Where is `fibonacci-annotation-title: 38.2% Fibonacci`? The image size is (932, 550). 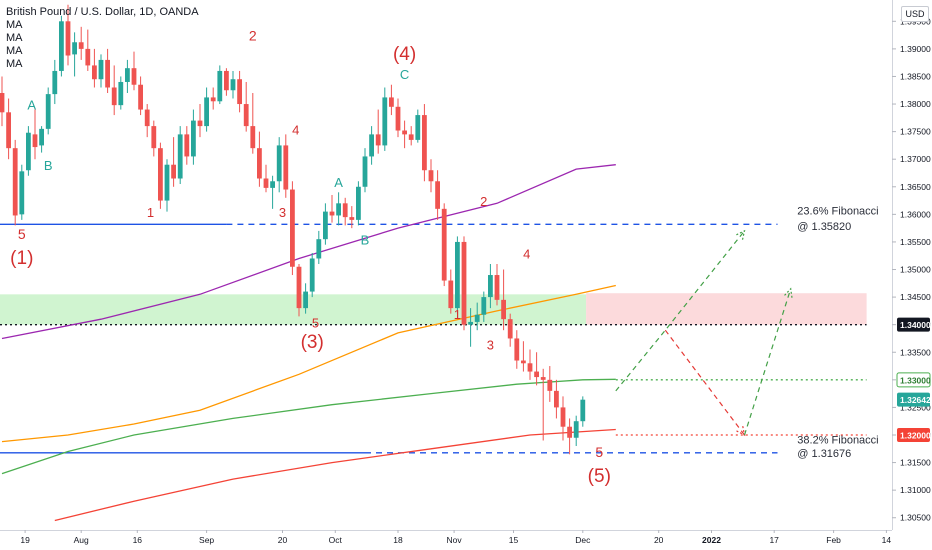
fibonacci-annotation-title: 38.2% Fibonacci is located at coordinates (837, 440).